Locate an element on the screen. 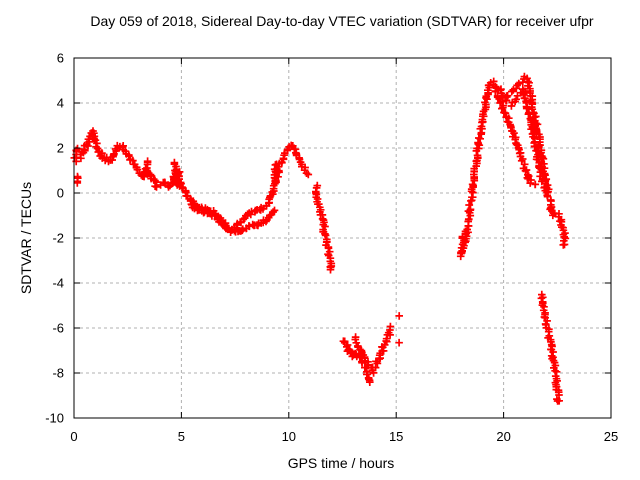  x-tick-label: 10 is located at coordinates (289, 436).